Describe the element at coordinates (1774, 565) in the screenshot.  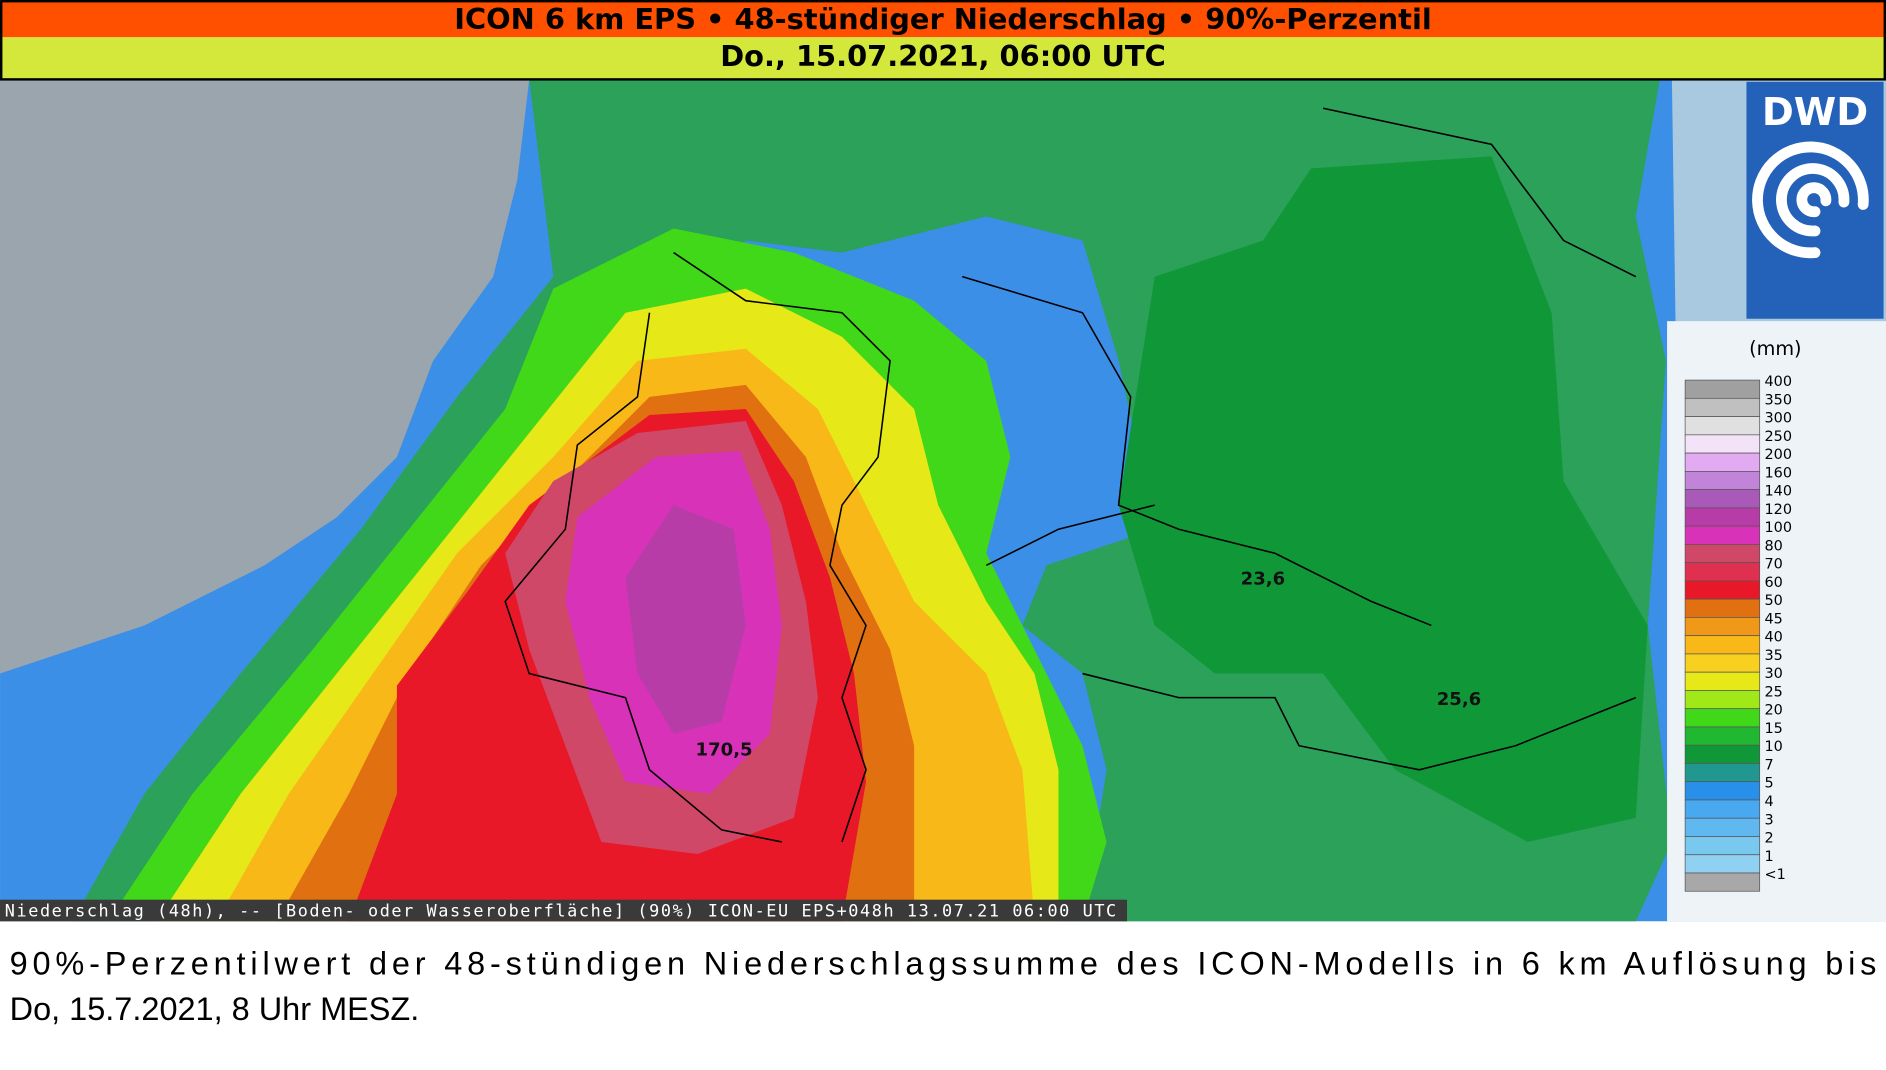
I see `legend-label: 70` at that location.